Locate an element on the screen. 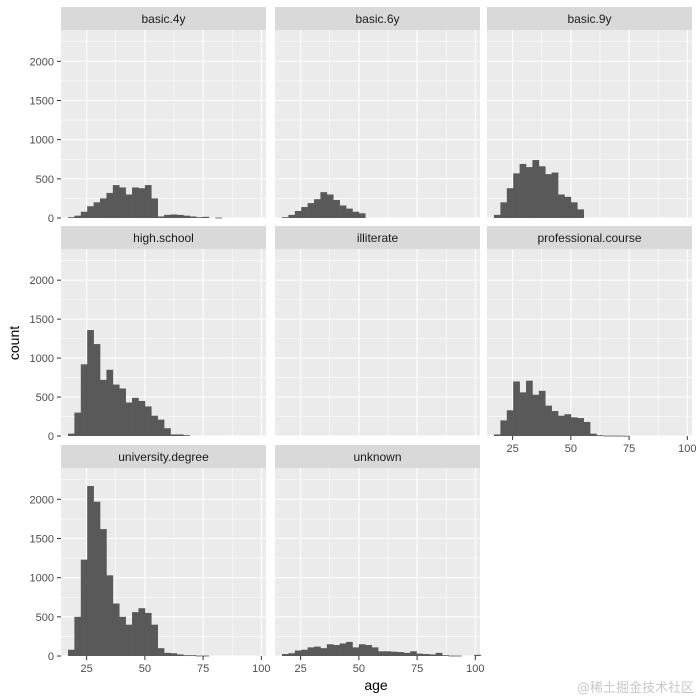 The width and height of the screenshot is (700, 700). y-tick-label: 2000 is located at coordinates (42, 62).